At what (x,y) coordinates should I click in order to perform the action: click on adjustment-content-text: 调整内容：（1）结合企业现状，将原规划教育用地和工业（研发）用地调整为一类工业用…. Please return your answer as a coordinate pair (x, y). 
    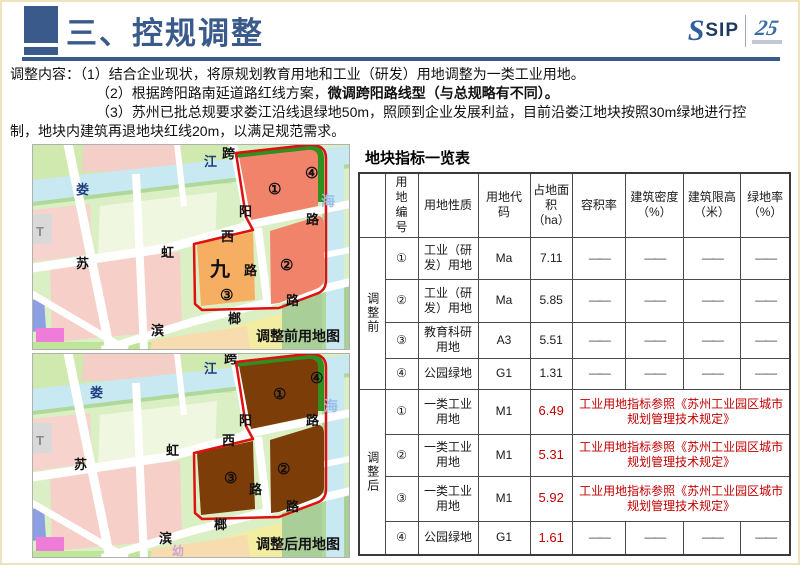
    Looking at the image, I should click on (404, 103).